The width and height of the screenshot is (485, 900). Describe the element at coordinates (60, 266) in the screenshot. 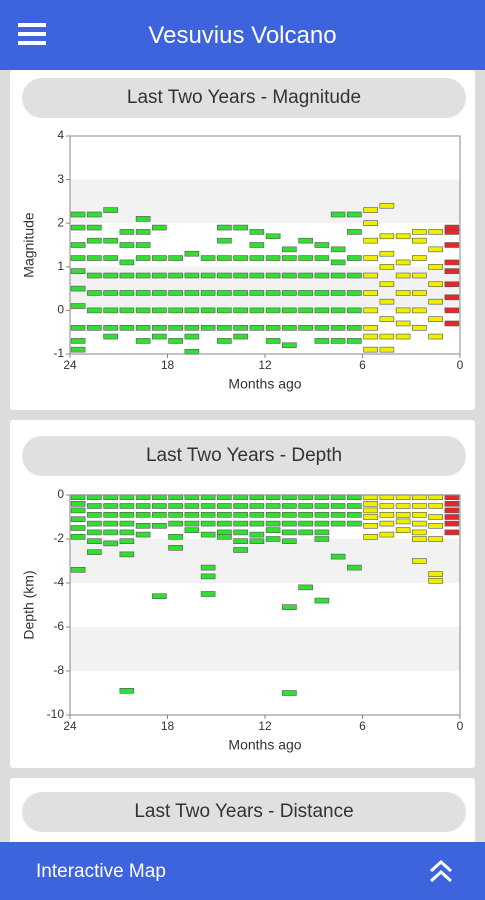

I see `y-tick-label: 1` at that location.